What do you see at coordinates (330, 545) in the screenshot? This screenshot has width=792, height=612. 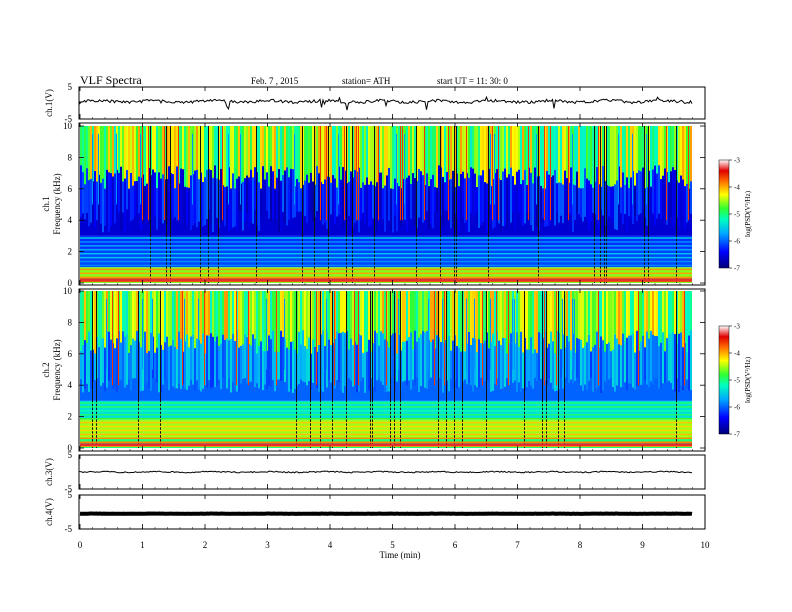 I see `time-tick-label: 4` at bounding box center [330, 545].